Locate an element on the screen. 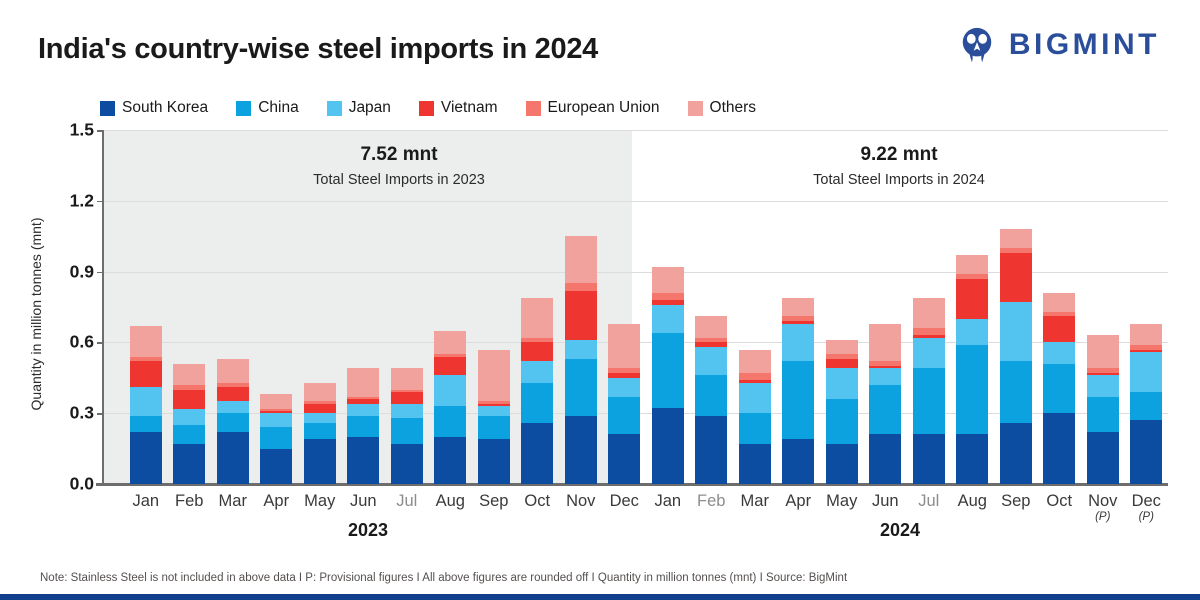 The image size is (1200, 600). bar-dec-2023 is located at coordinates (624, 403).